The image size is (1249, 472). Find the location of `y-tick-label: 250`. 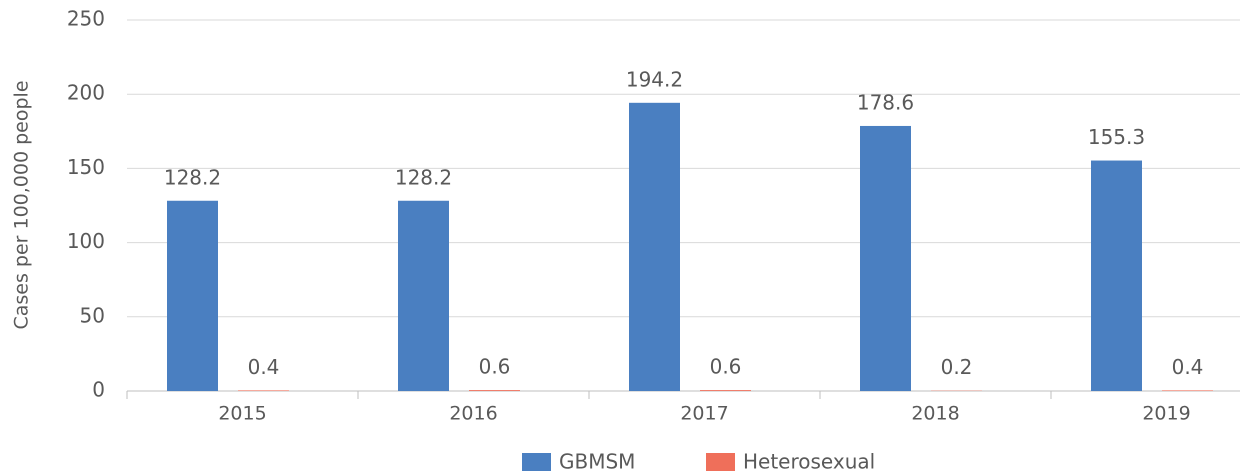

y-tick-label: 250 is located at coordinates (86, 19).